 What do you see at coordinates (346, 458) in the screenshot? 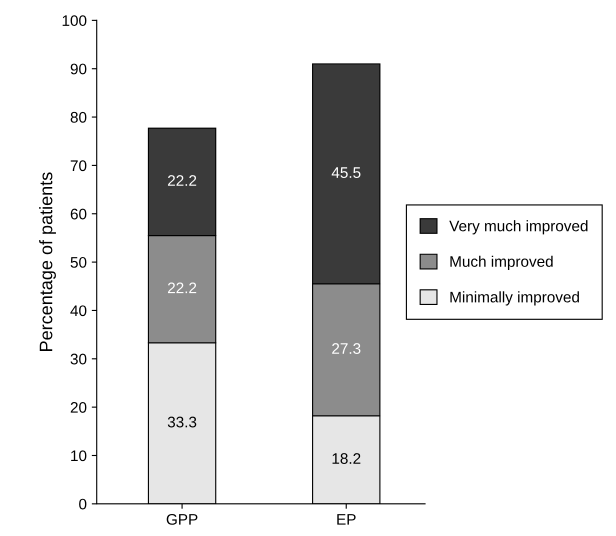
I see `data-label: 18.2` at bounding box center [346, 458].